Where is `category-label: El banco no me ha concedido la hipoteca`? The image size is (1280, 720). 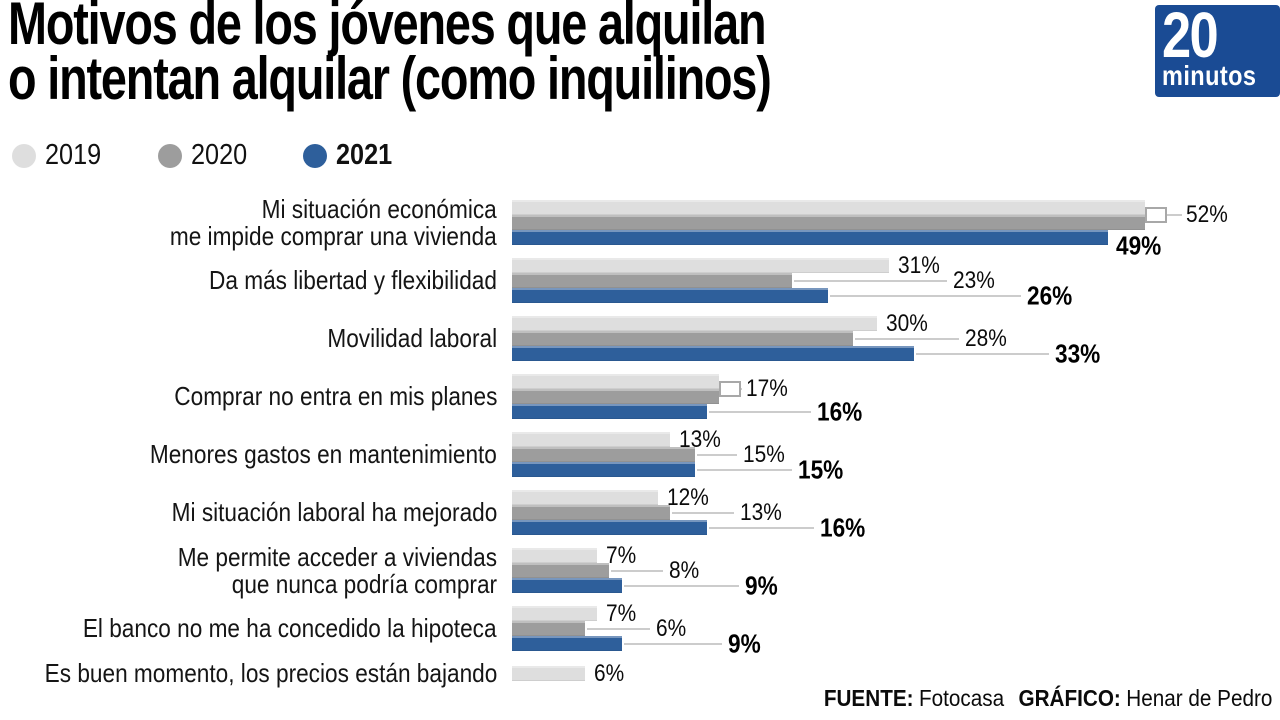
category-label: El banco no me ha concedido la hipoteca is located at coordinates (259, 628).